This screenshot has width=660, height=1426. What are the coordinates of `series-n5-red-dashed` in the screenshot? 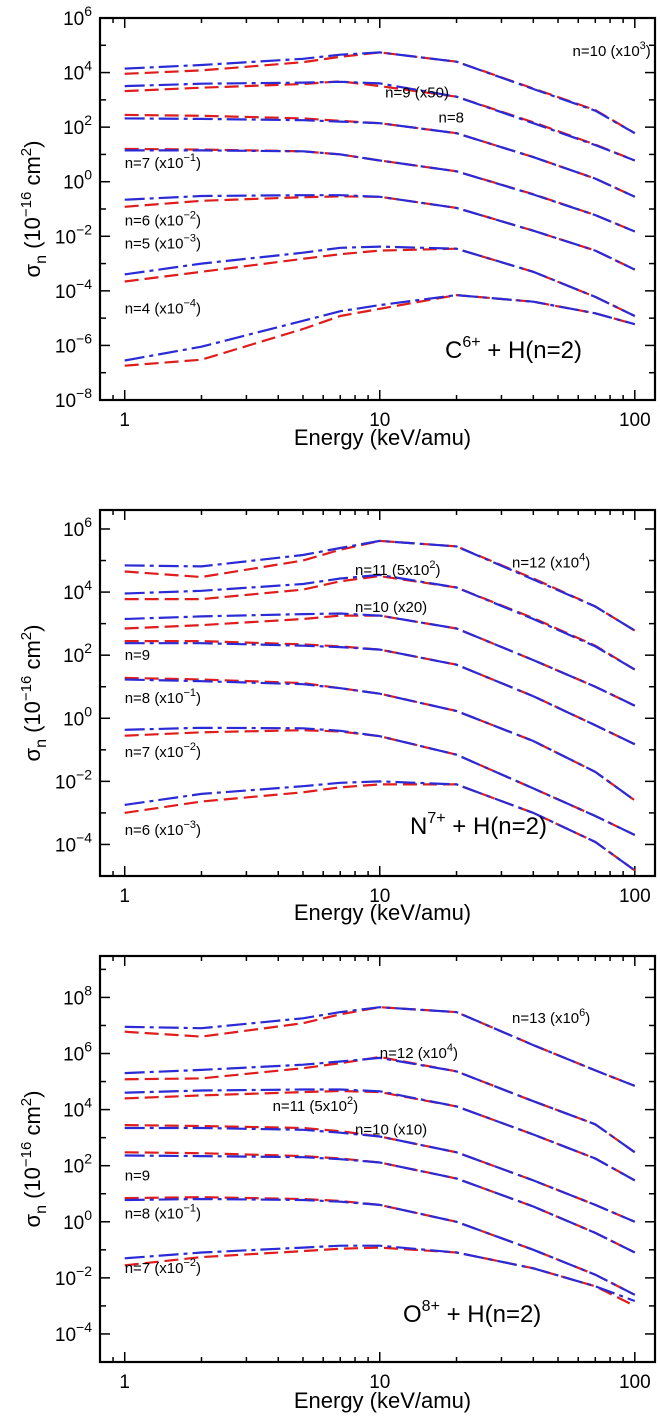 It's located at (380, 282).